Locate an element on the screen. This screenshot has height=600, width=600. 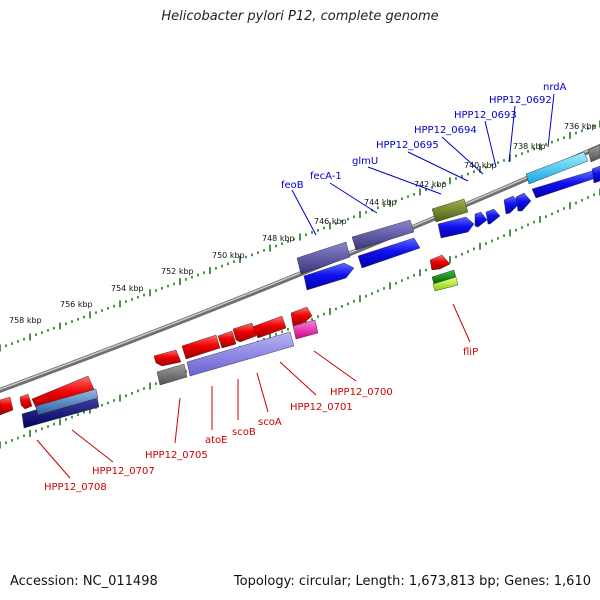
gene-label-HPP12_0695: HPP12_0695 is located at coordinates (407, 145).